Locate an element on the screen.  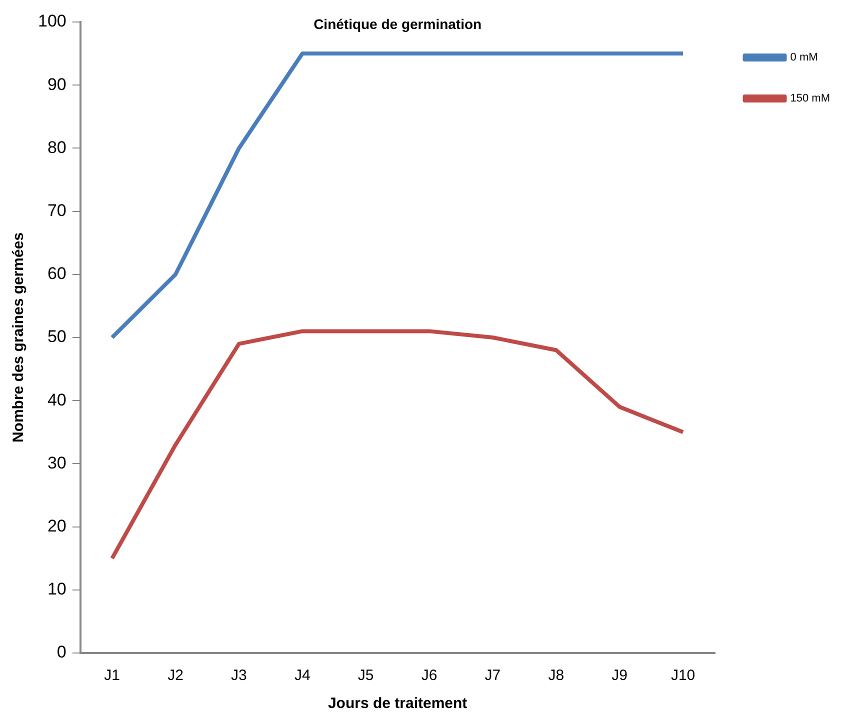
y-tick-label: 70 is located at coordinates (56, 210).